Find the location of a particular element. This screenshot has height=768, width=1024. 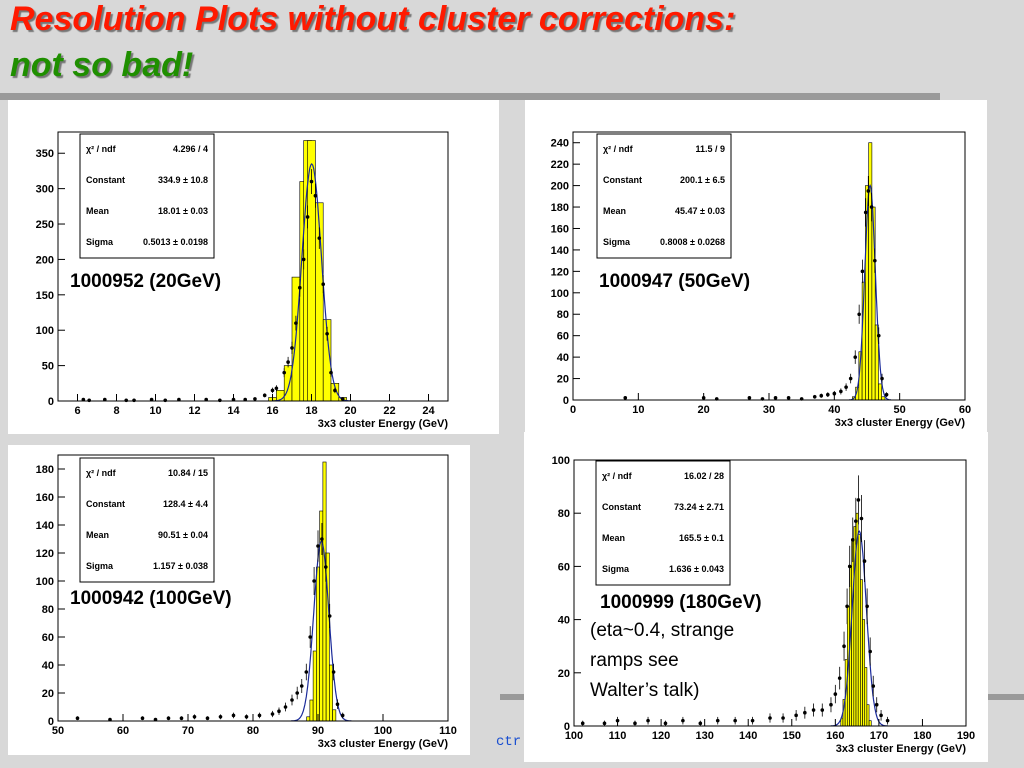

y-tick-label: 240 is located at coordinates (560, 144).